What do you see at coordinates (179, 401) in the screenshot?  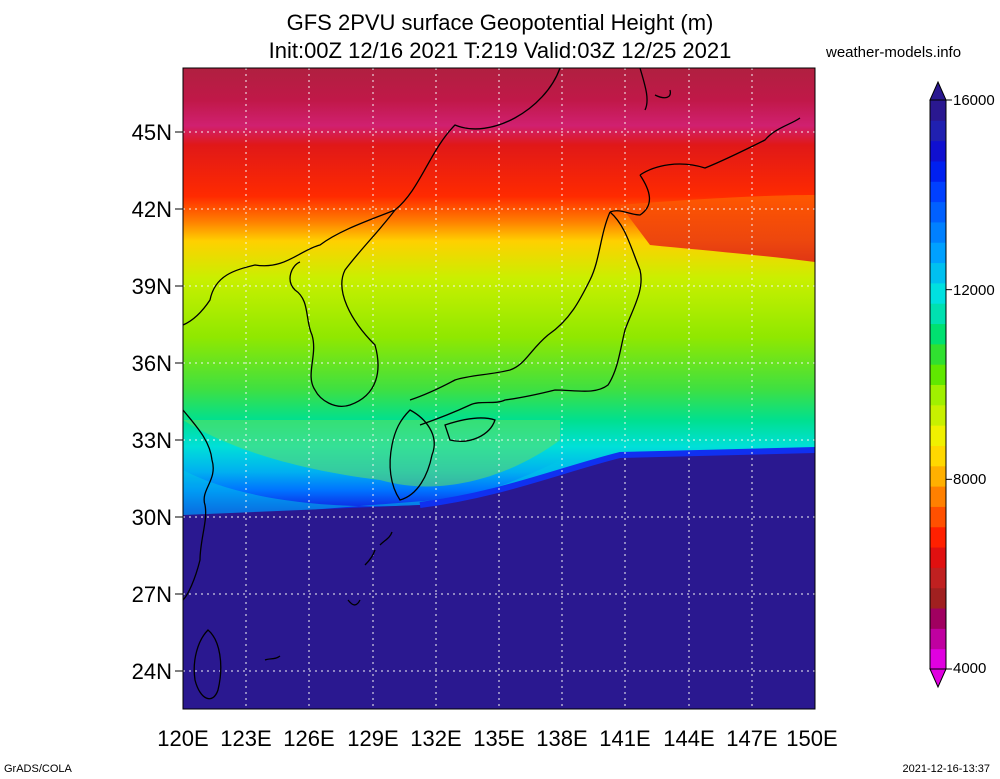 I see `axis-ticks` at bounding box center [179, 401].